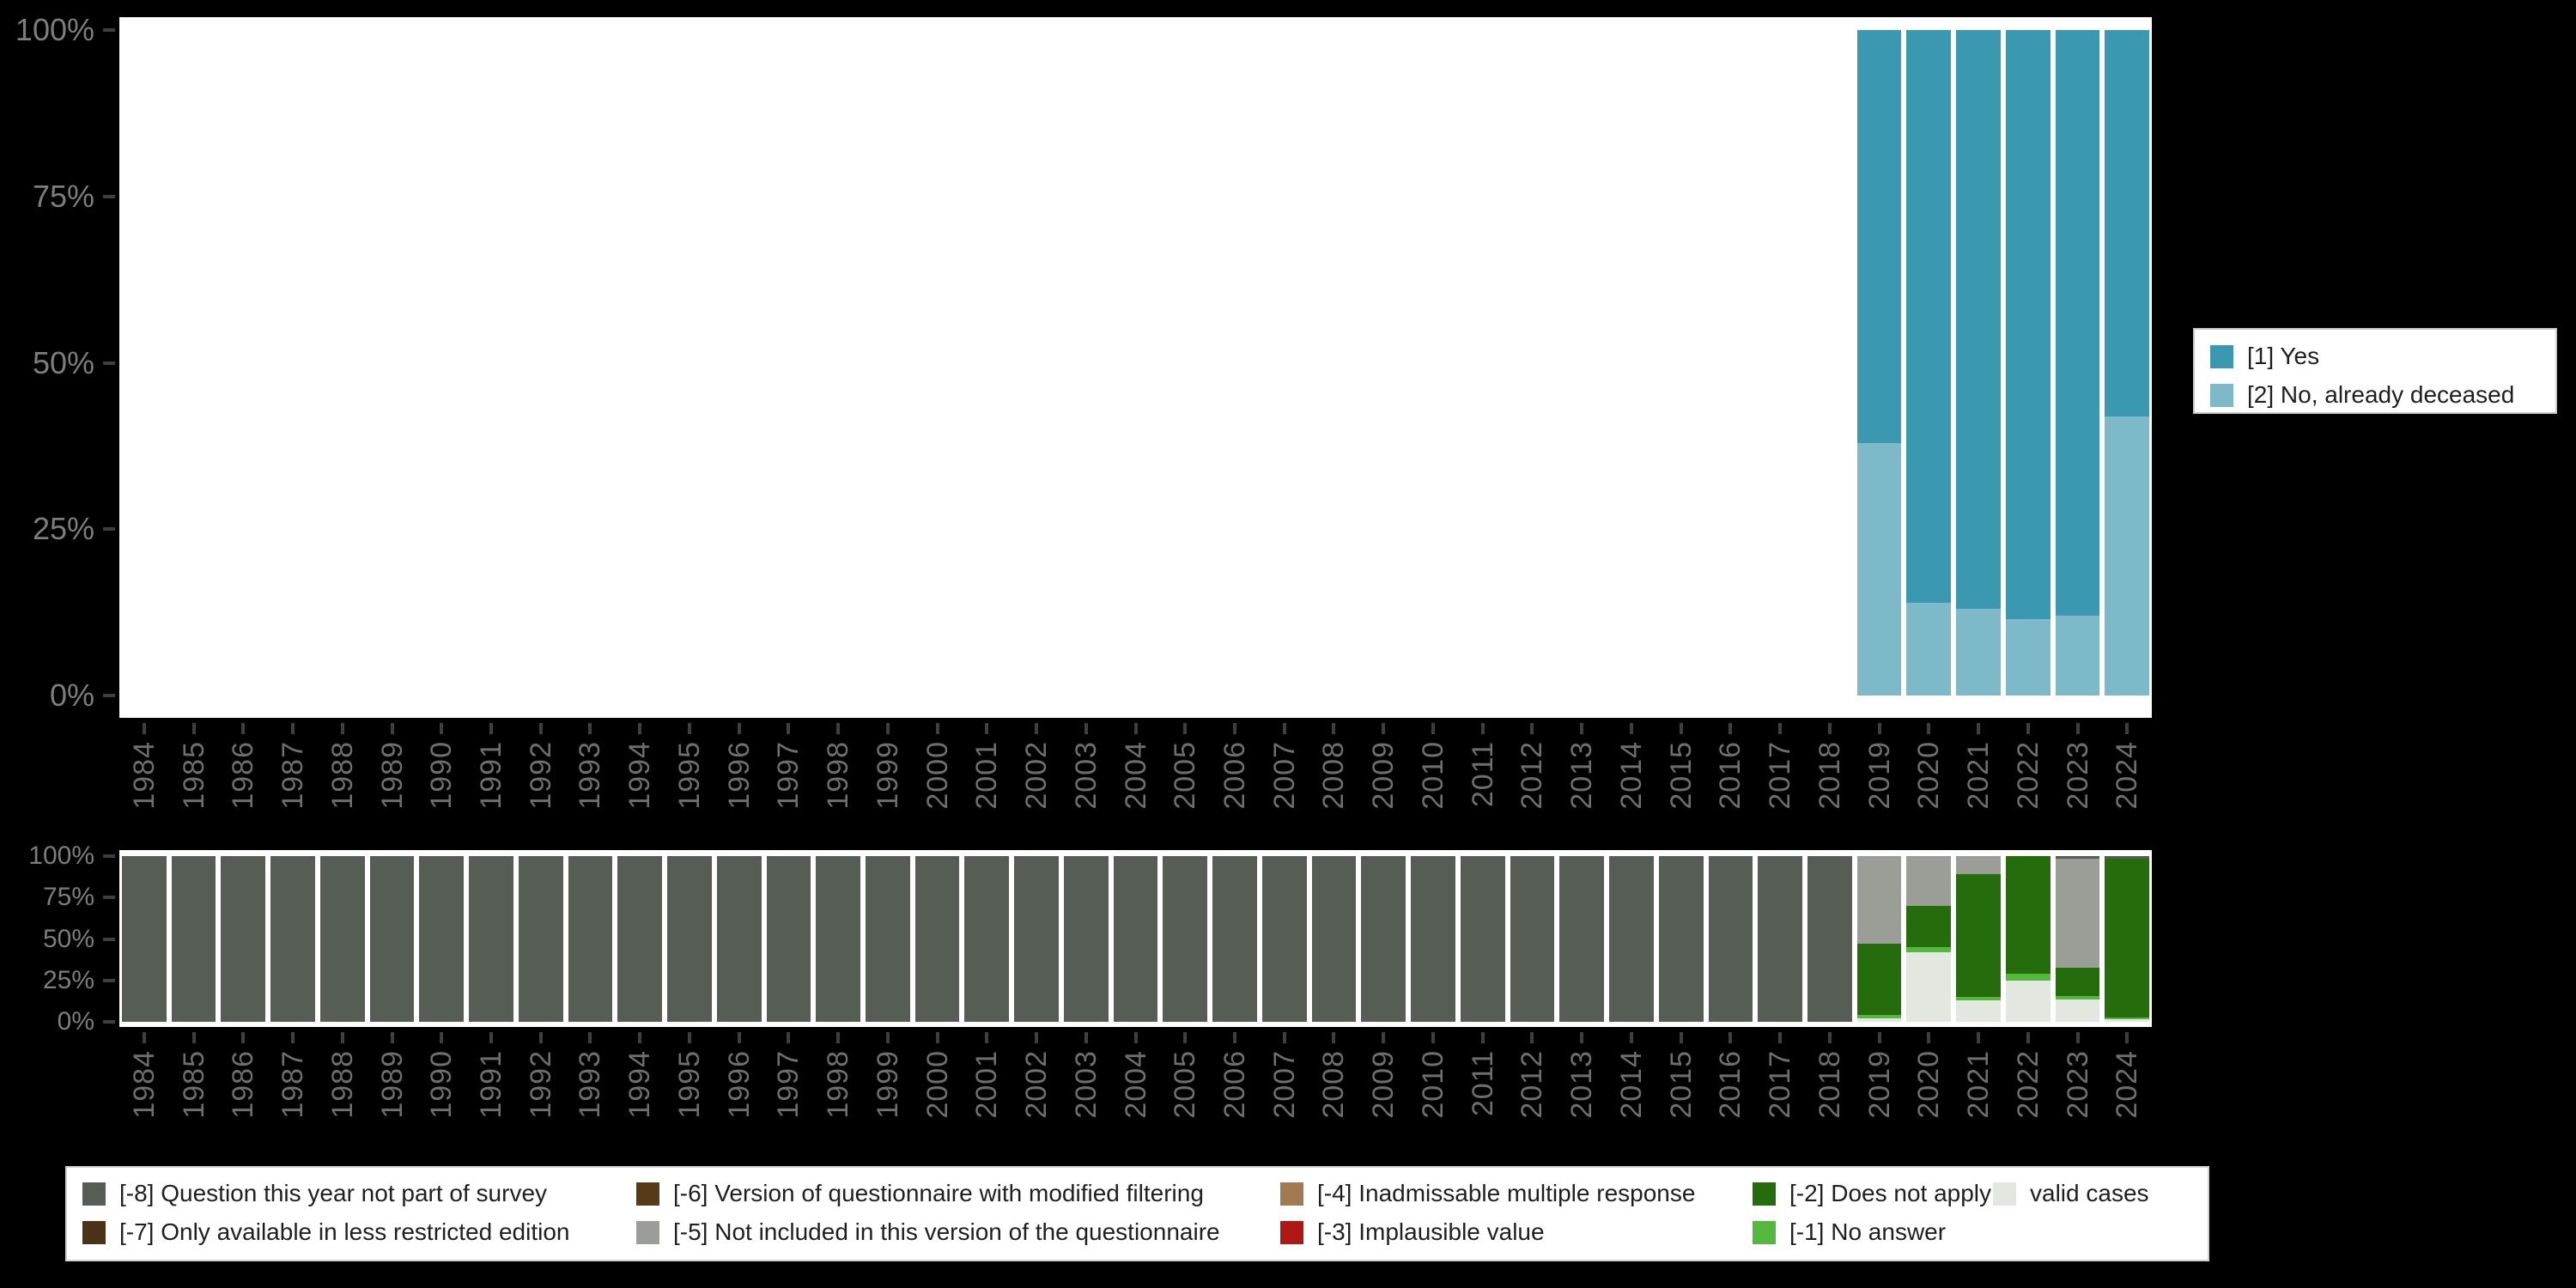  I want to click on stacked-bar-2015, so click(1681, 939).